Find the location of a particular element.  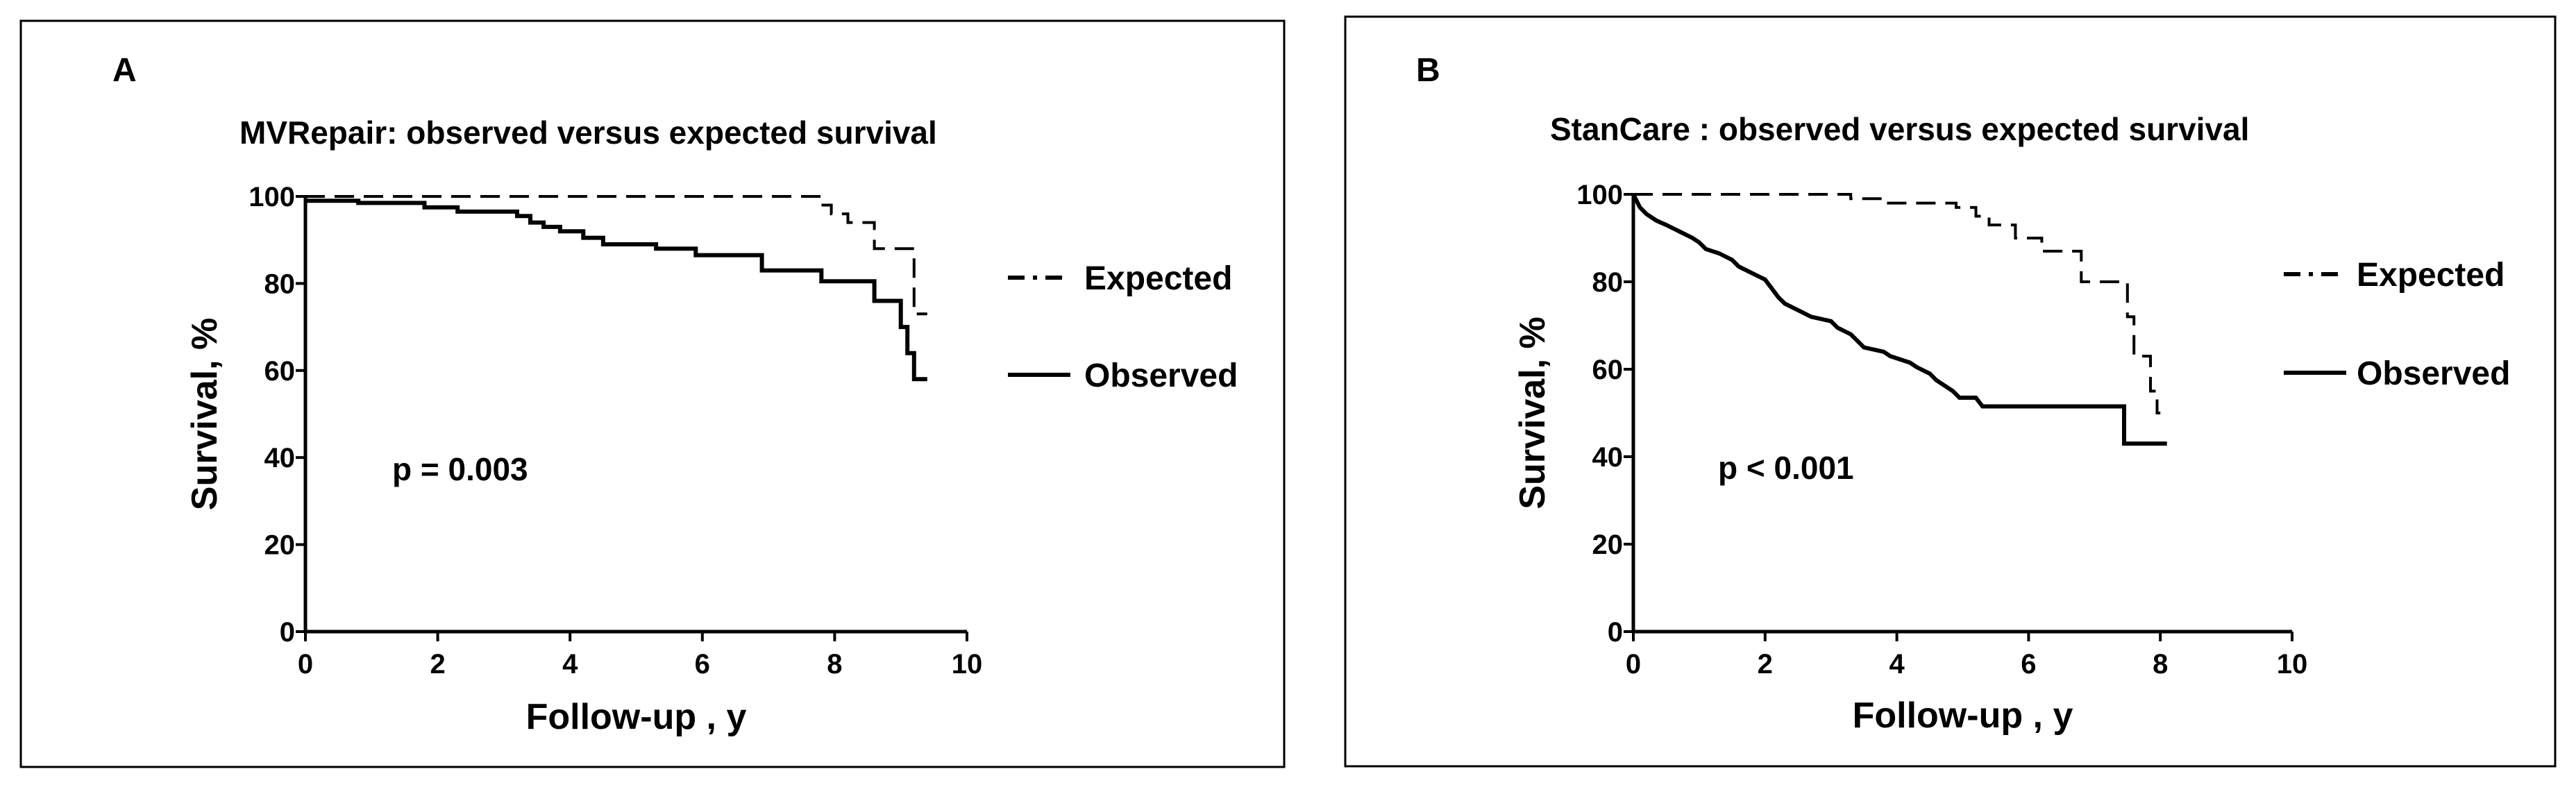

p-value-annotation: p = 0.003 is located at coordinates (460, 469).